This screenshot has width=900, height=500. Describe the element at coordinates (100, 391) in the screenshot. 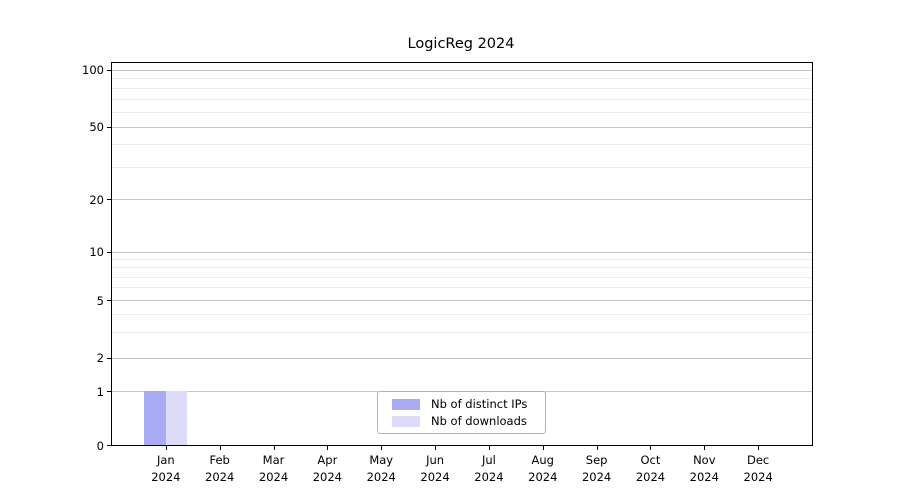

I see `y-tick-label: 1` at that location.